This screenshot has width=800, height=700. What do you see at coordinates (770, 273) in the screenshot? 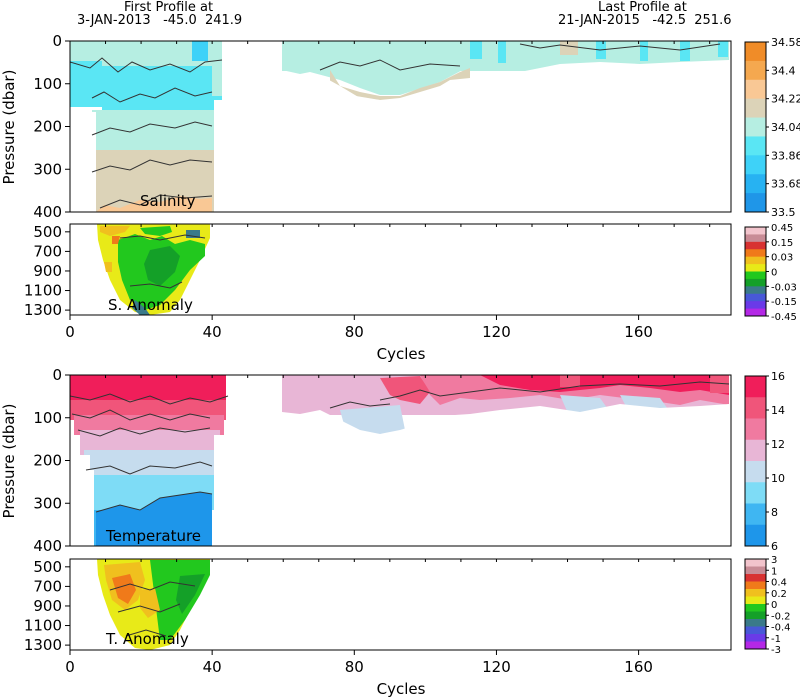
I see `salinity-anomaly-colorbar: 0.45 0.15 0.03 0 -0.03 -0.15 -0.45` at bounding box center [770, 273].